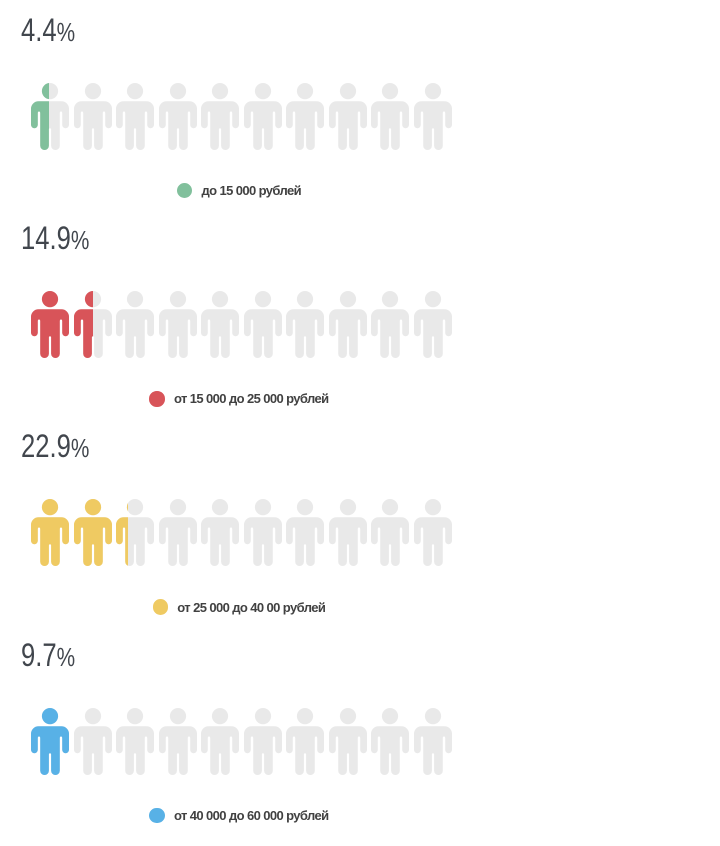  I want to click on percent-value: 14.9%, so click(55, 238).